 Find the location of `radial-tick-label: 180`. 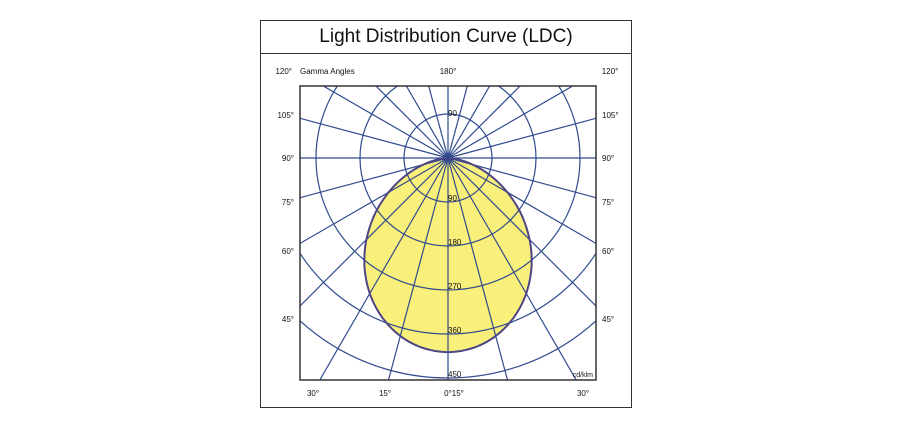

radial-tick-label: 180 is located at coordinates (455, 242).